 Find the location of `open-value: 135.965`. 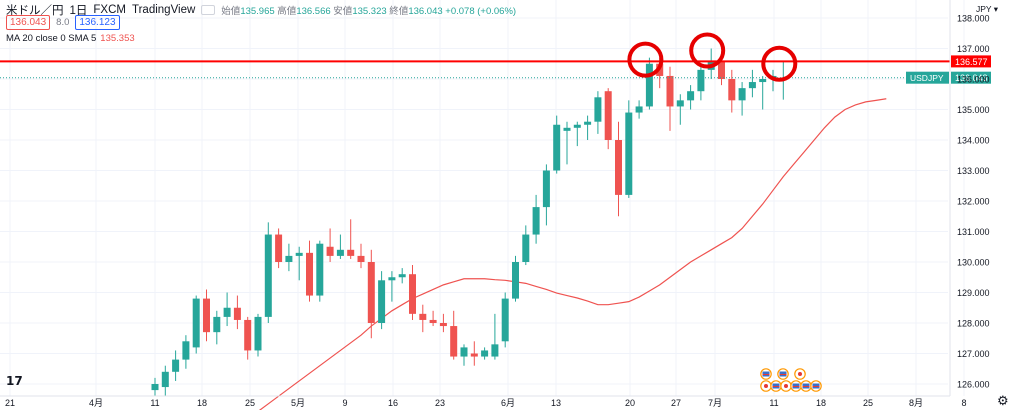

open-value: 135.965 is located at coordinates (257, 11).